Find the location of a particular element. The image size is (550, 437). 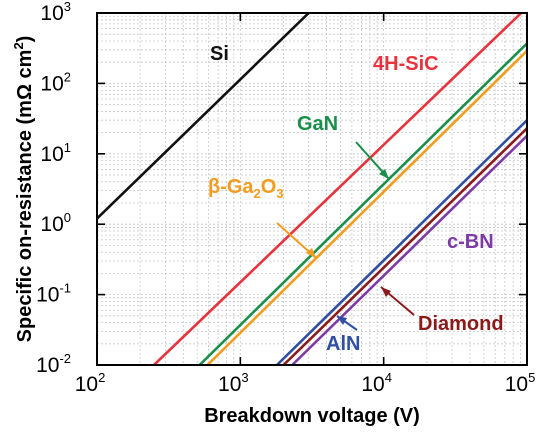

y-tick-label: 10³ is located at coordinates (55, 12).